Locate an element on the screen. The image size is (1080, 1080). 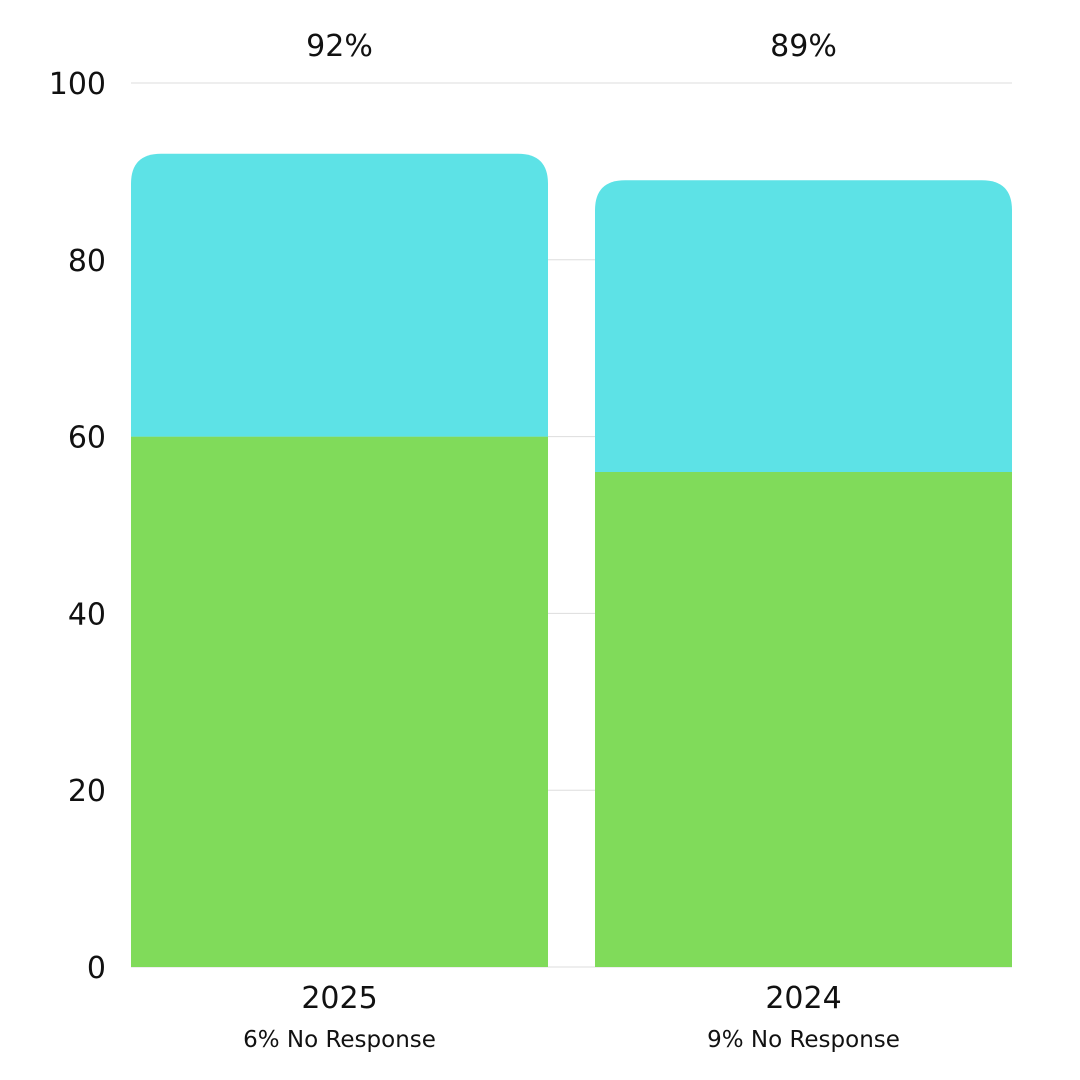
bar-total-label: 92% is located at coordinates (339, 46).